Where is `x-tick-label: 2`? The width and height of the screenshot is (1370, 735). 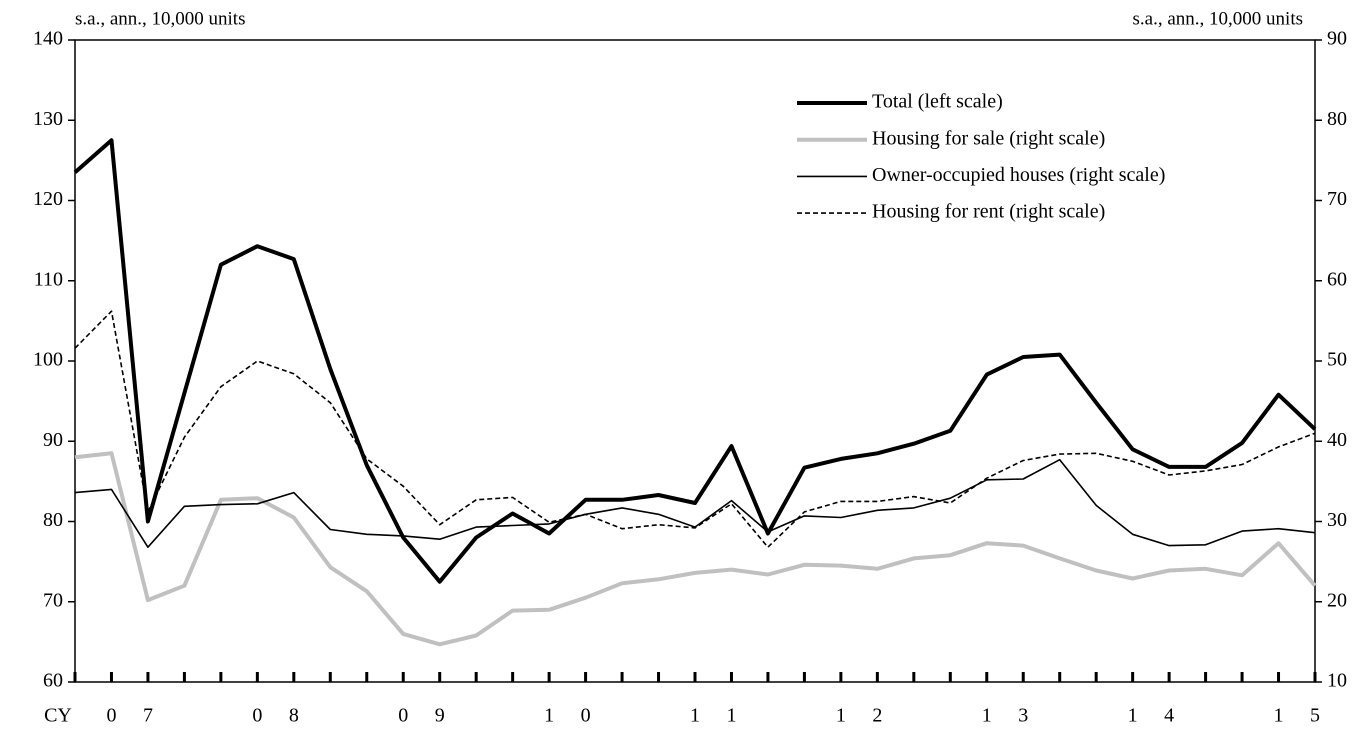
x-tick-label: 2 is located at coordinates (877, 716).